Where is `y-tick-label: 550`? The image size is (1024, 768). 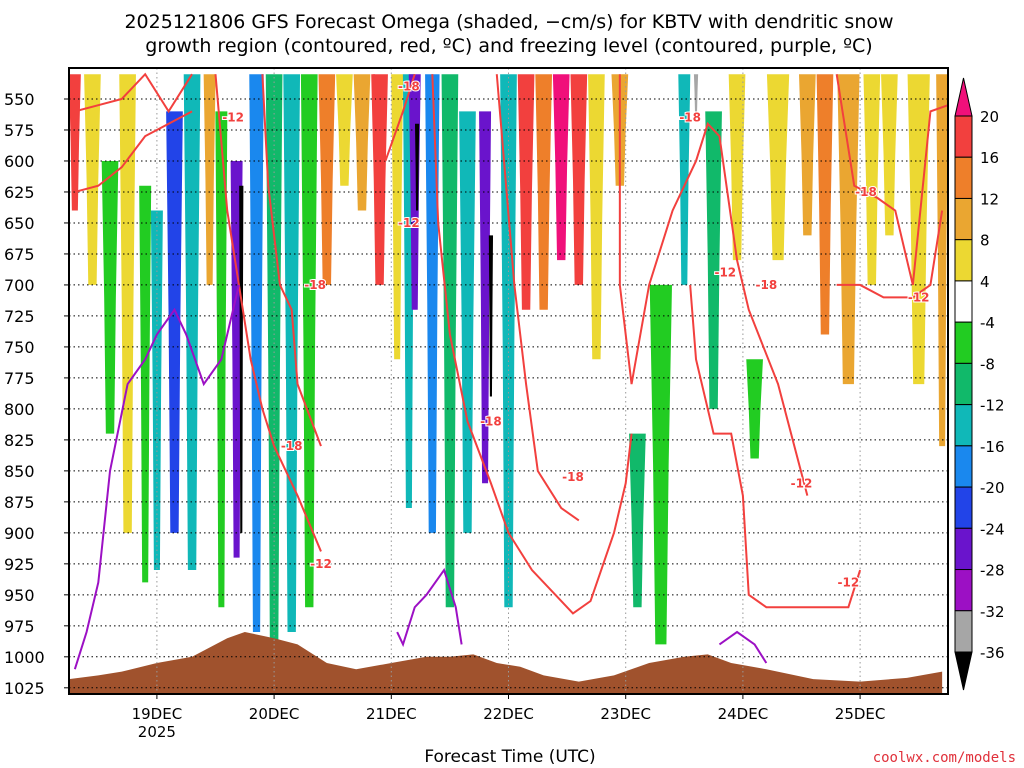
y-tick-label: 550 is located at coordinates (19, 99).